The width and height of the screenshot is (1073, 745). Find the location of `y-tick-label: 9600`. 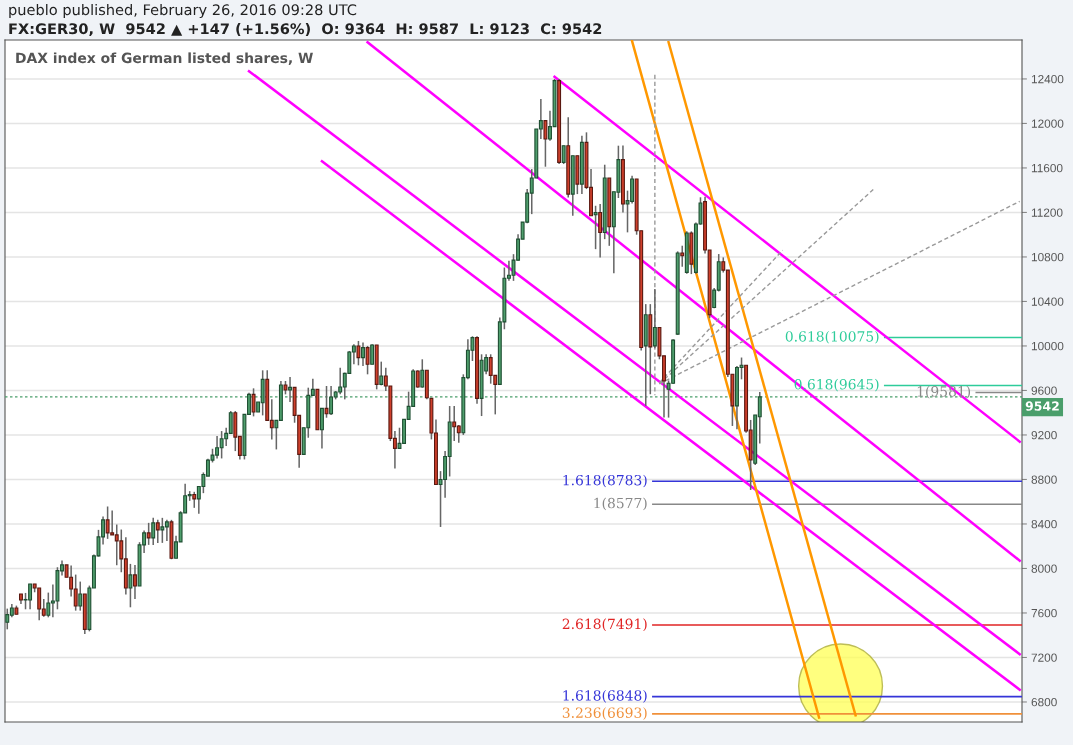

y-tick-label: 9600 is located at coordinates (1044, 390).